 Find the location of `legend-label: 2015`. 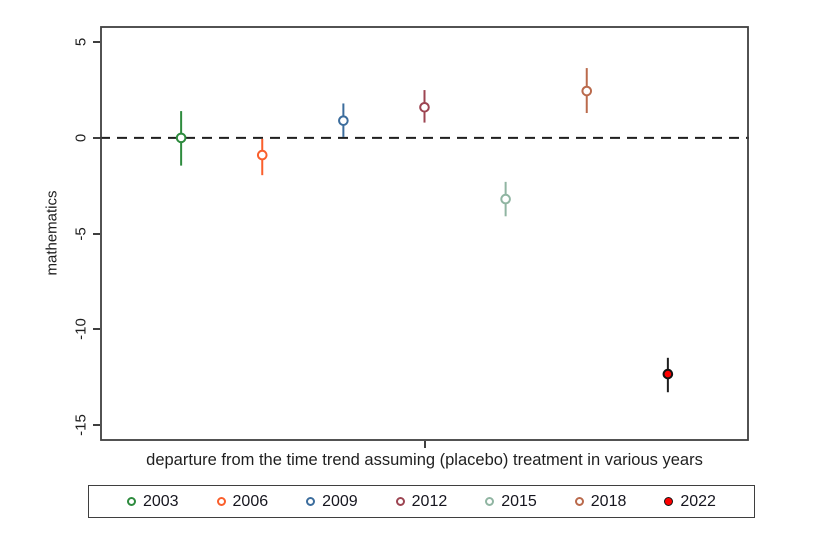

legend-label: 2015 is located at coordinates (519, 501).